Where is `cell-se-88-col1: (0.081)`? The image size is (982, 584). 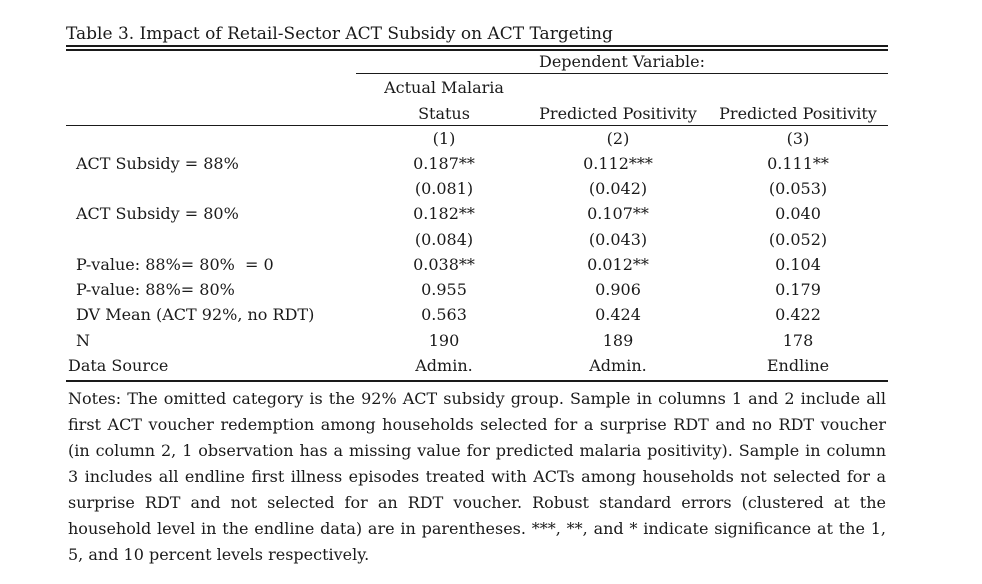
cell-se-88-col1: (0.081) is located at coordinates (444, 188).